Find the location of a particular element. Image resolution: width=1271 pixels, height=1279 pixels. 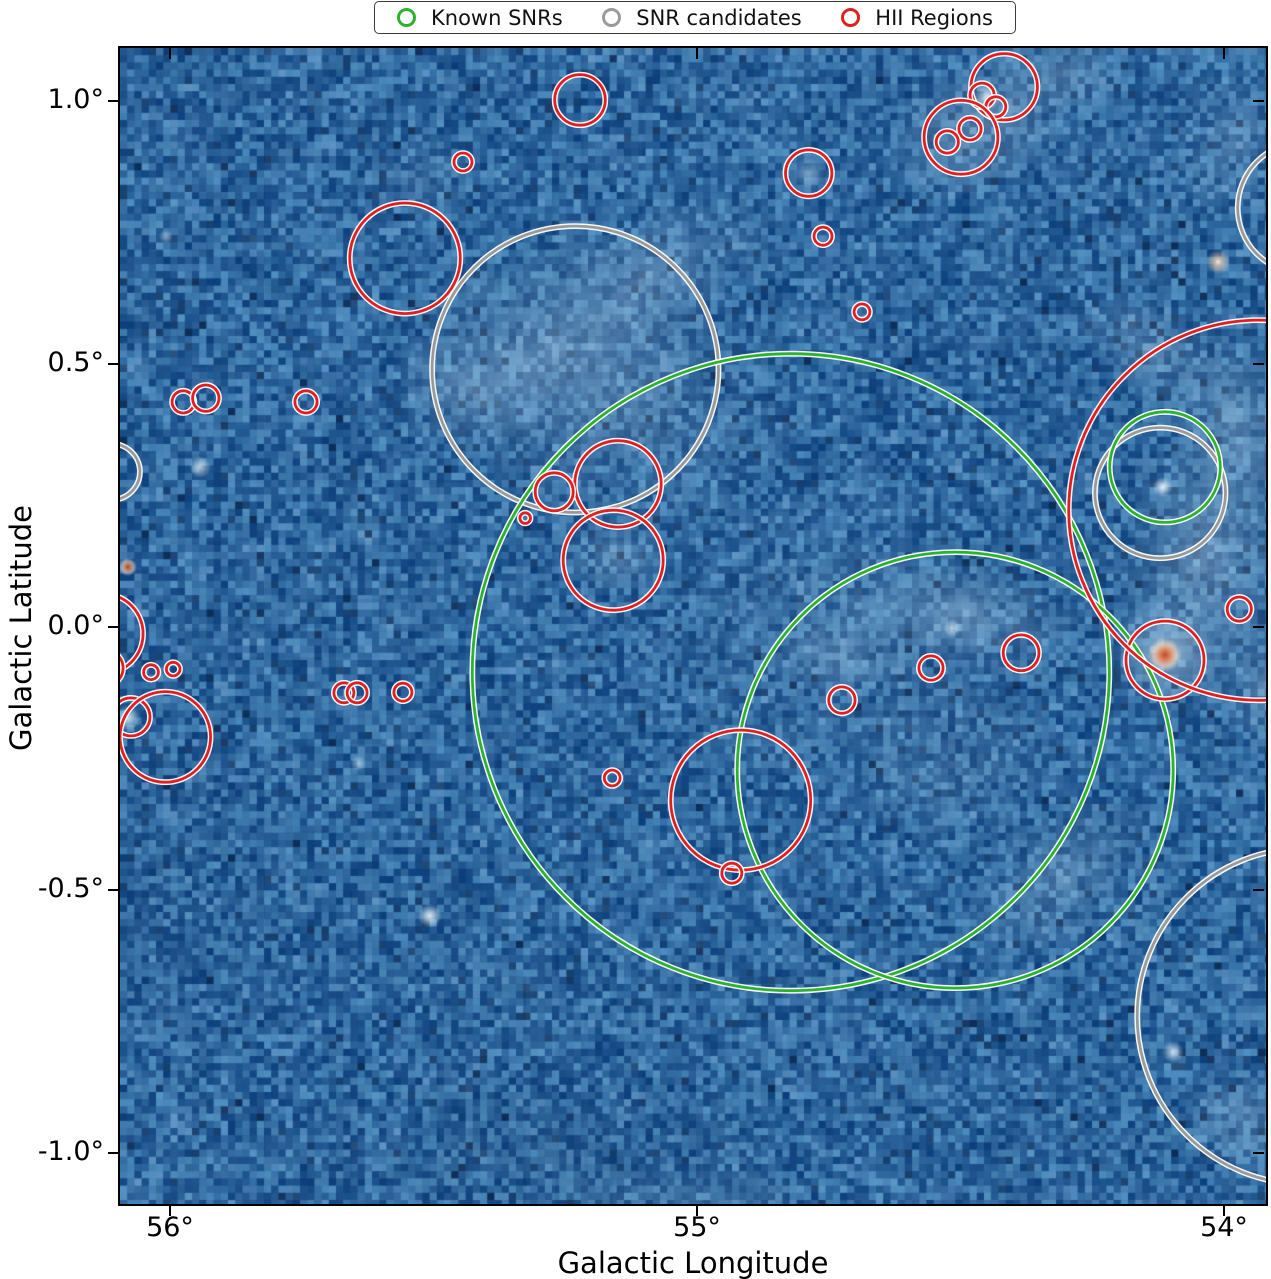

legend-item-snr-candidates: SNR candidates is located at coordinates (702, 18).